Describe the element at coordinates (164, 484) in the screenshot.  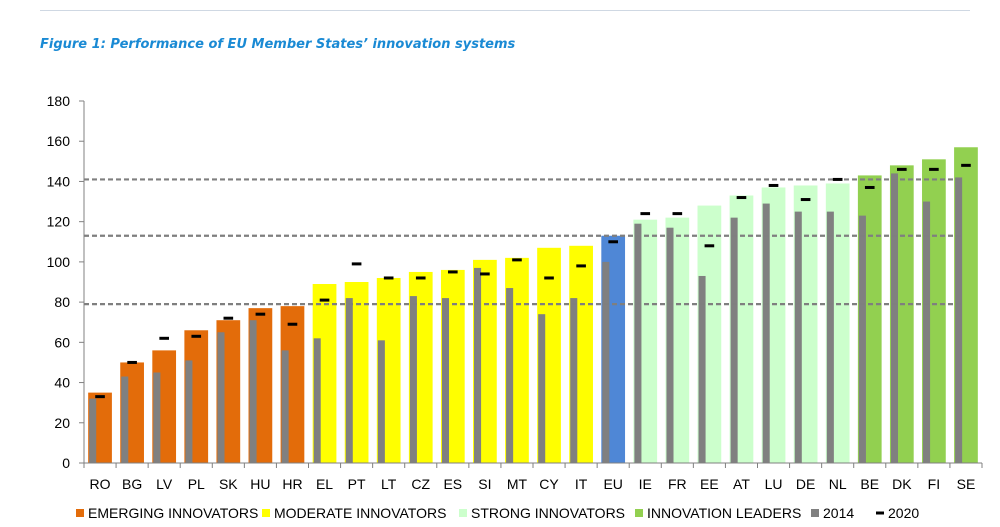
I see `x-tick-label: LV` at that location.